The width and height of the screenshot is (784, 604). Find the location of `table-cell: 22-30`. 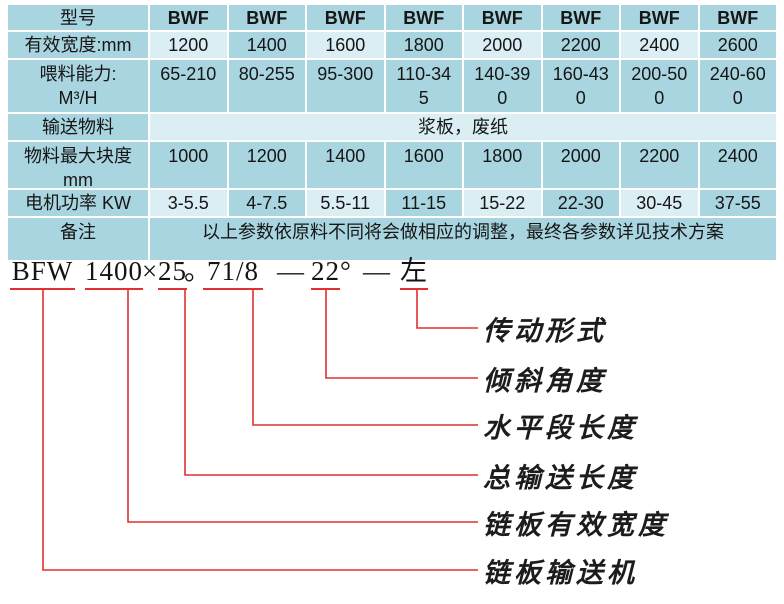

table-cell: 22-30 is located at coordinates (580, 203).